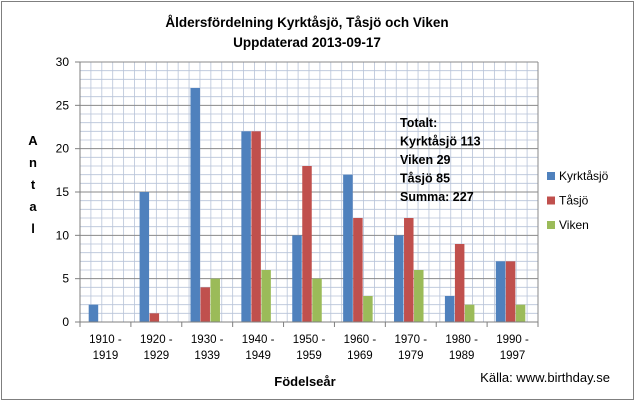 The image size is (637, 403). What do you see at coordinates (256, 226) in the screenshot?
I see `bar-Tåsjö-3` at bounding box center [256, 226].